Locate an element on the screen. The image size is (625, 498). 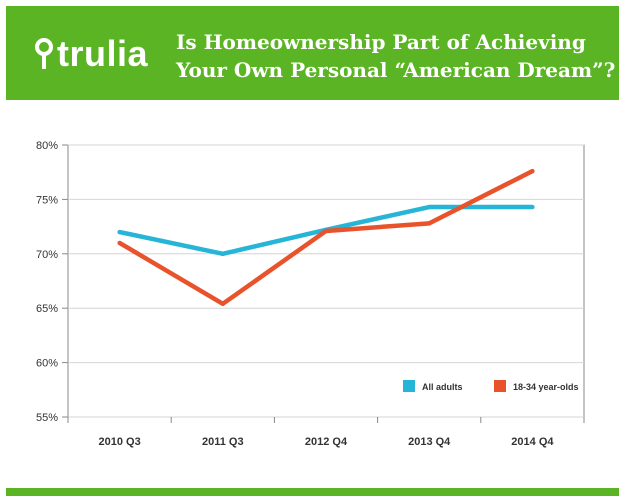
legend-label: All adults is located at coordinates (442, 387).